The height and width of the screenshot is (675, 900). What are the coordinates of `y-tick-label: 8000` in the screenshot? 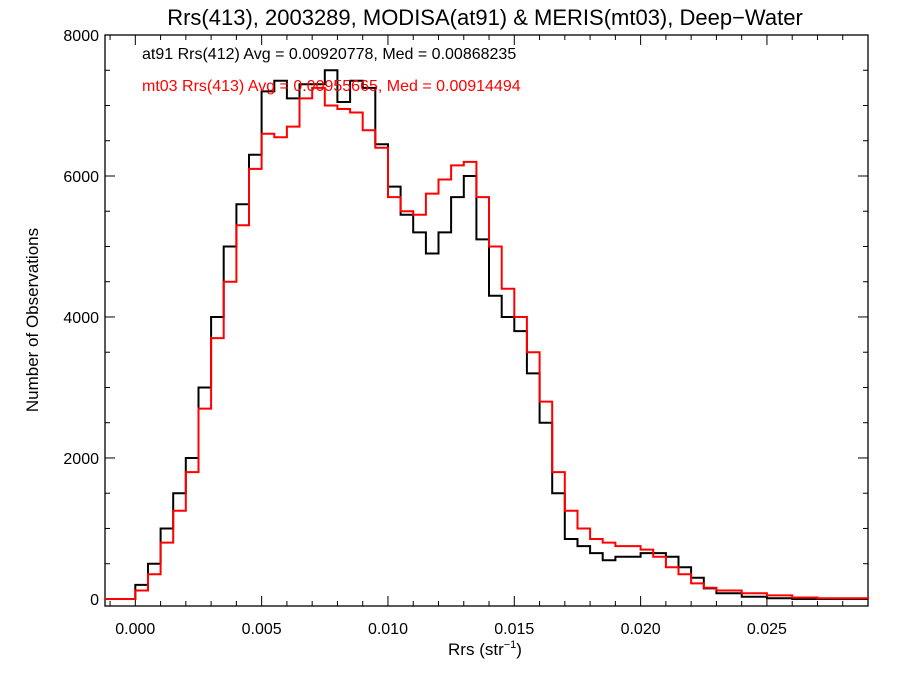 It's located at (81, 36).